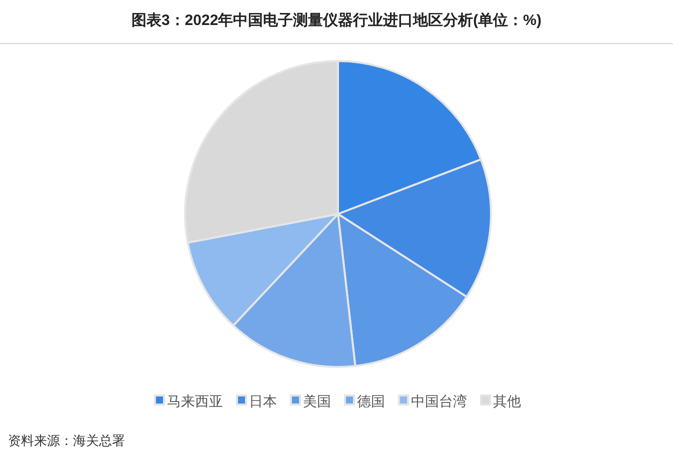  Describe the element at coordinates (195, 401) in the screenshot. I see `legend-label: 马来西亚` at that location.